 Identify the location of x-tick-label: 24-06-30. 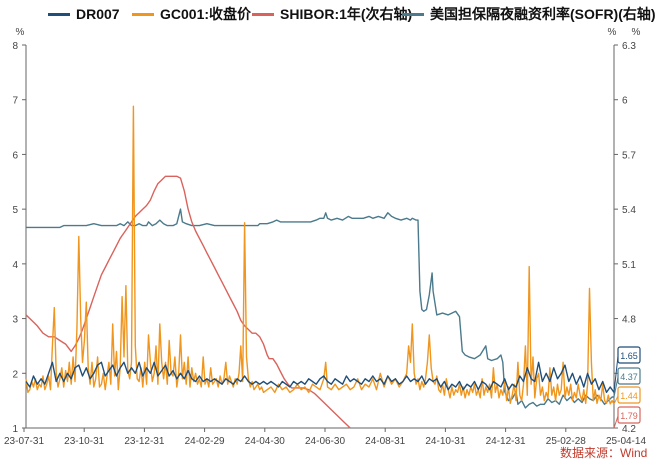
(325, 441).